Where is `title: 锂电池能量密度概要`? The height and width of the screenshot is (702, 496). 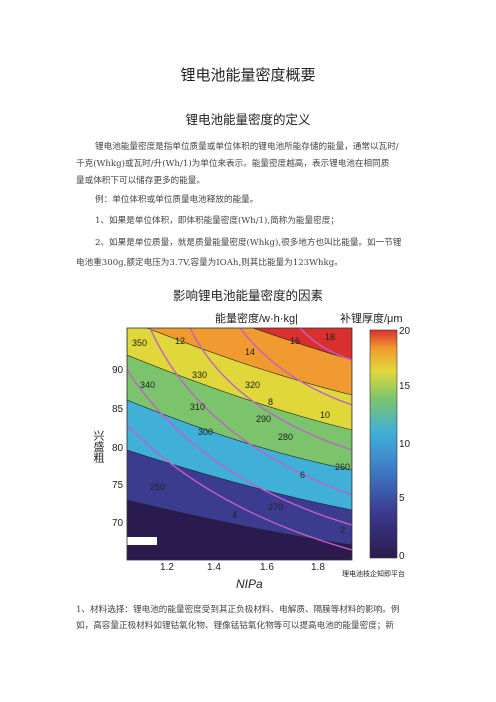 title: 锂电池能量密度概要 is located at coordinates (248, 75).